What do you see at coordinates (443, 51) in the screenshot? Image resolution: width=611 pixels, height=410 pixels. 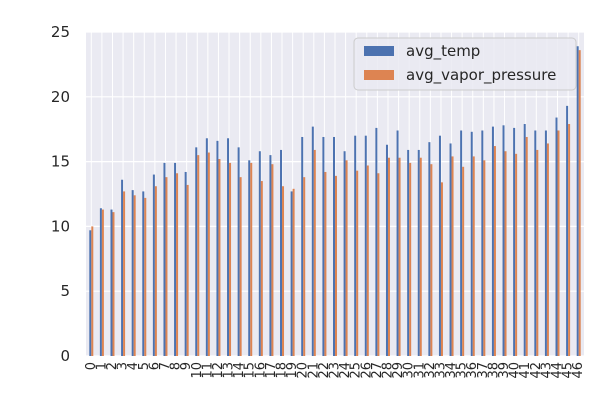 I see `legend-label-avg_temp: avg_temp` at bounding box center [443, 51].